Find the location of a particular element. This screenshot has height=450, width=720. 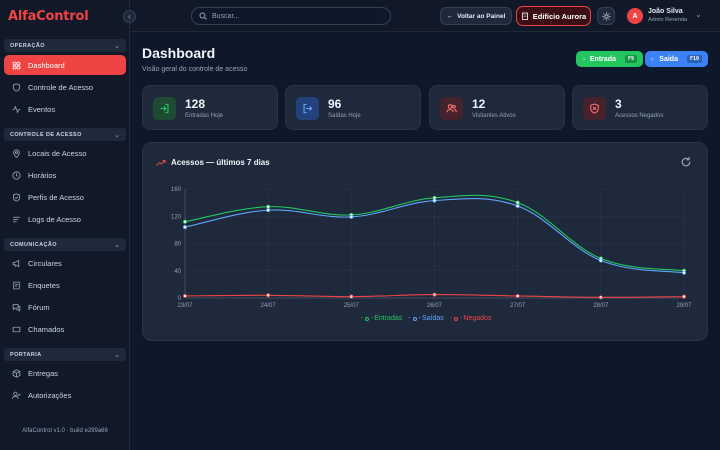

page-subtitle: Visão geral do controle de acesso is located at coordinates (195, 69).